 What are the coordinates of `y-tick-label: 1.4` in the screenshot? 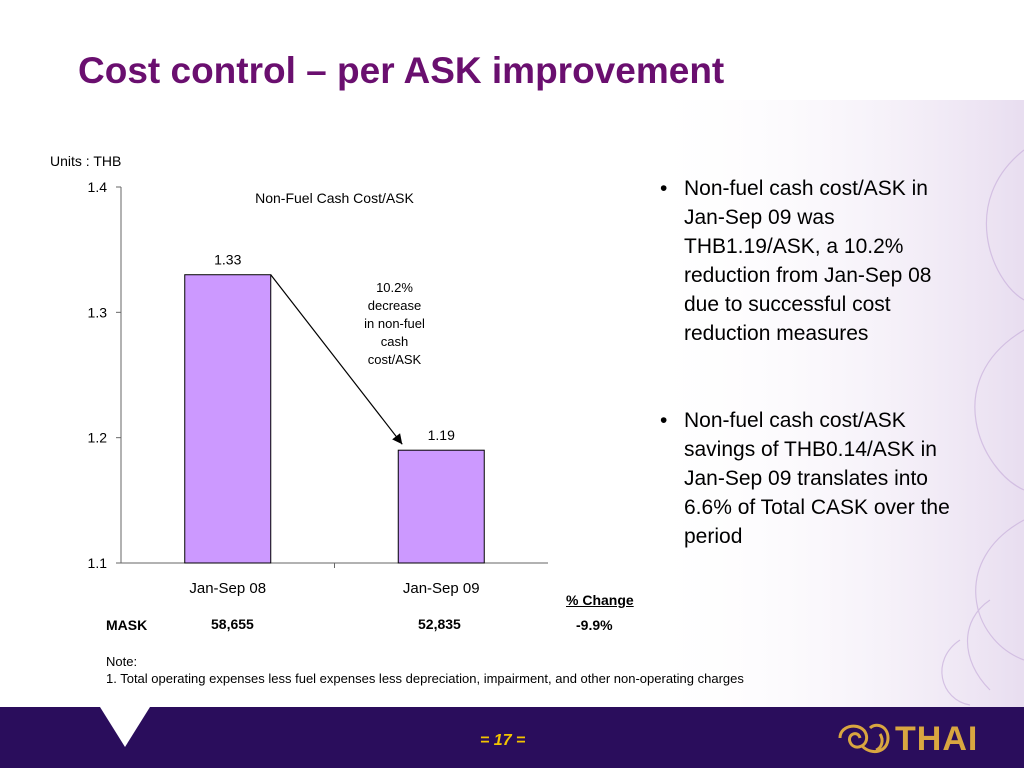 It's located at (98, 187).